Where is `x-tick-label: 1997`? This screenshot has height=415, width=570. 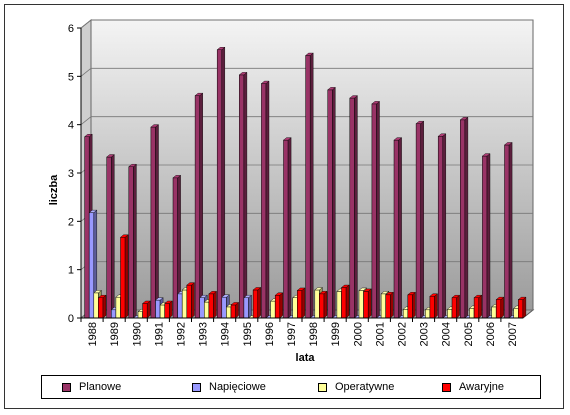 x-tick-label: 1997 is located at coordinates (292, 334).